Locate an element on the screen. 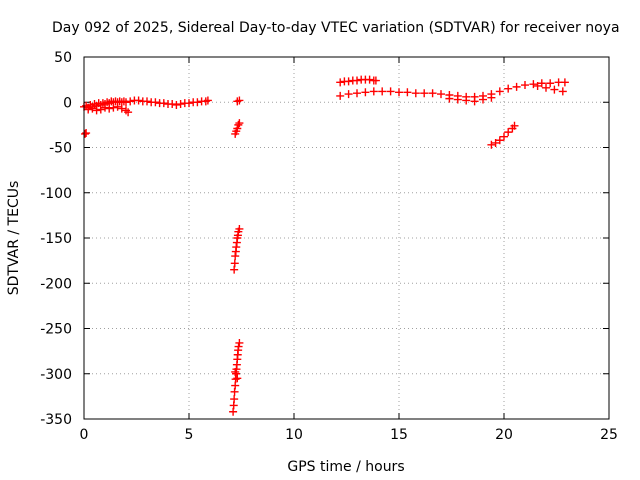  x-axis-label: GPS time / hours is located at coordinates (345, 467).